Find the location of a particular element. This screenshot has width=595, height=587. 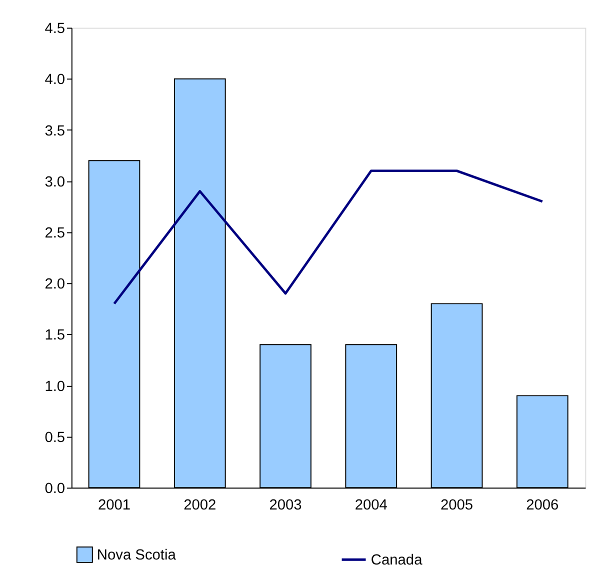

x-tick-label: 2002 is located at coordinates (200, 506).